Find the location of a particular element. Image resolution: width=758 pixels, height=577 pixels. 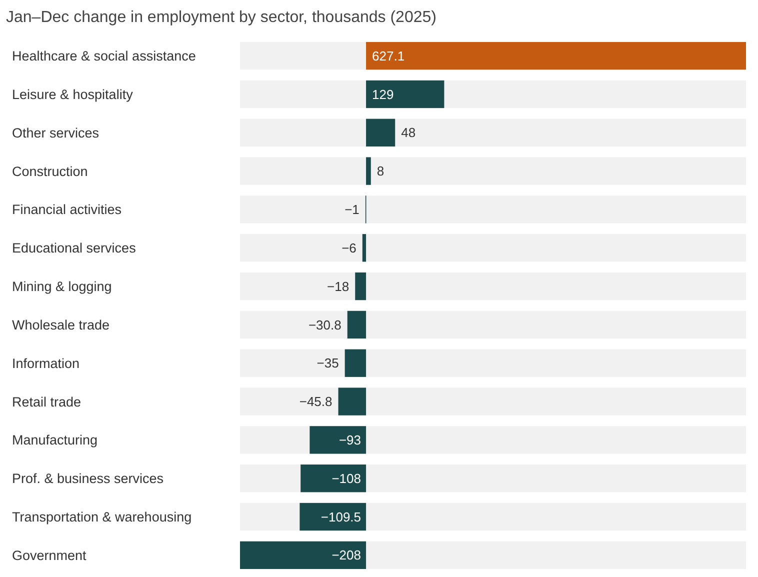

data-label: −108 is located at coordinates (347, 478).